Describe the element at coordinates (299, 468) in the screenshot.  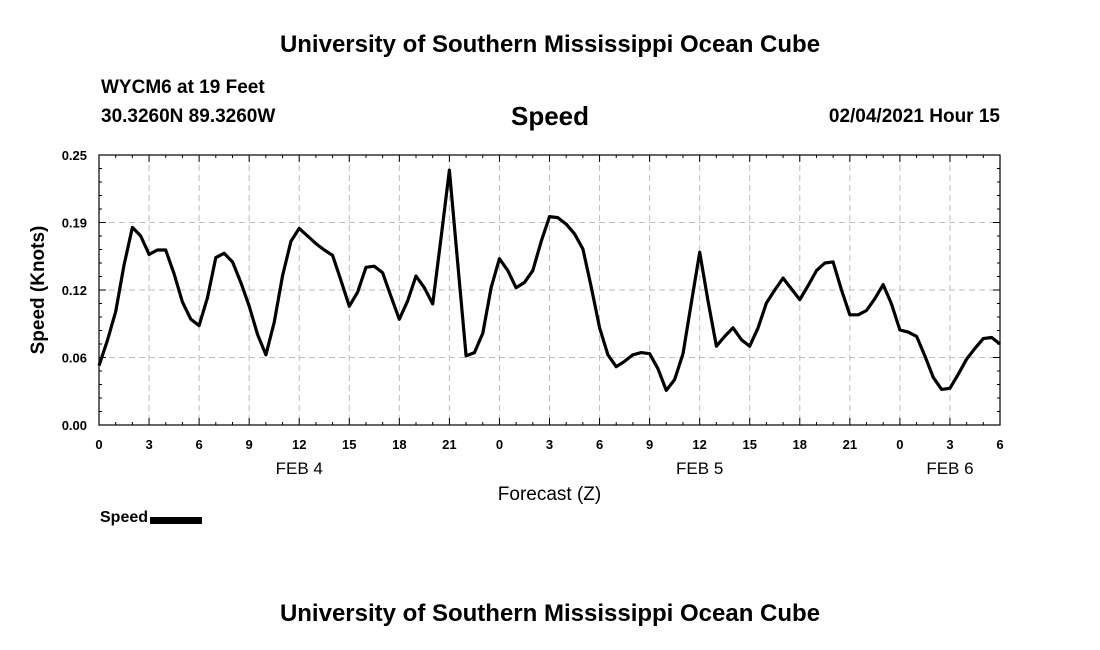
I see `date-label: FEB 4` at that location.